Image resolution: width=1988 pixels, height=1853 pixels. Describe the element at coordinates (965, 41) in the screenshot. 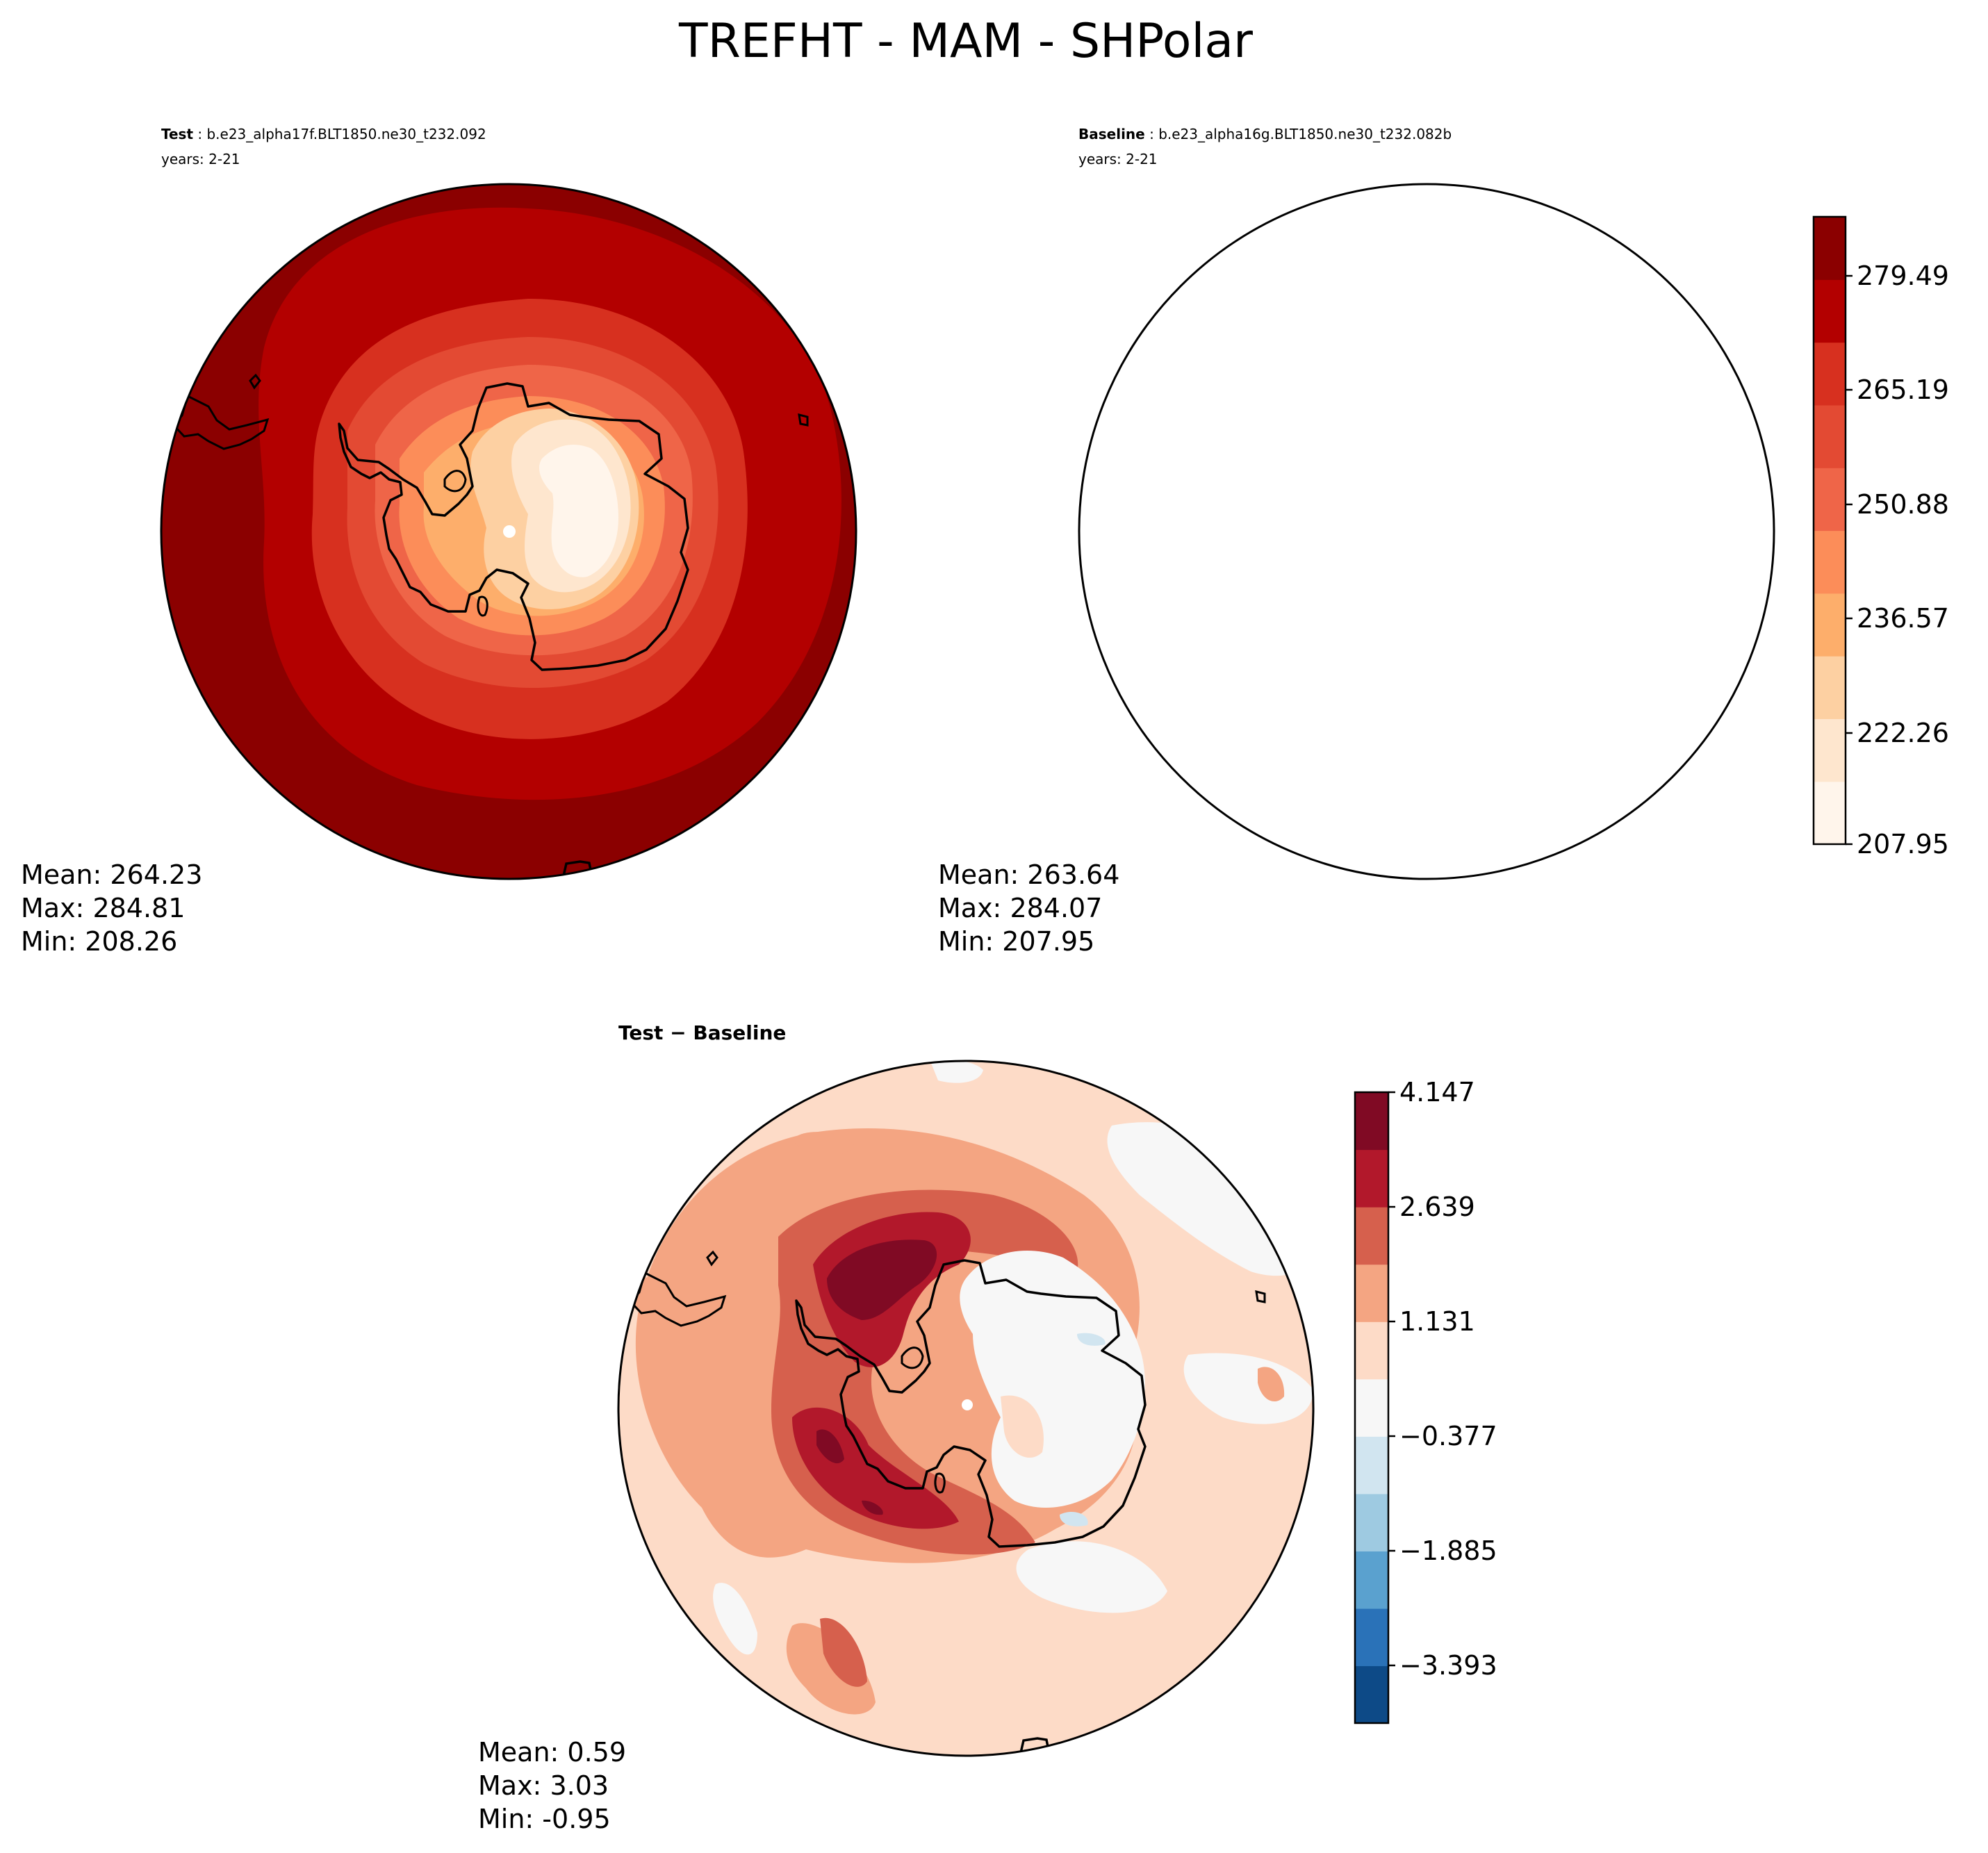

I see `figure-title: TREFHT - MAM - SHPolar` at that location.